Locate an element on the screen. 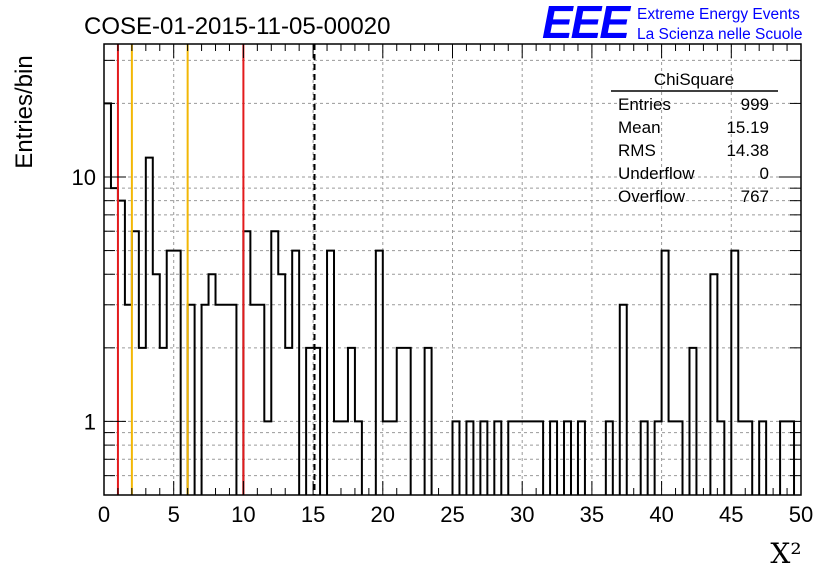 This screenshot has width=836, height=572. eee-logo-mark: EEE is located at coordinates (586, 24).